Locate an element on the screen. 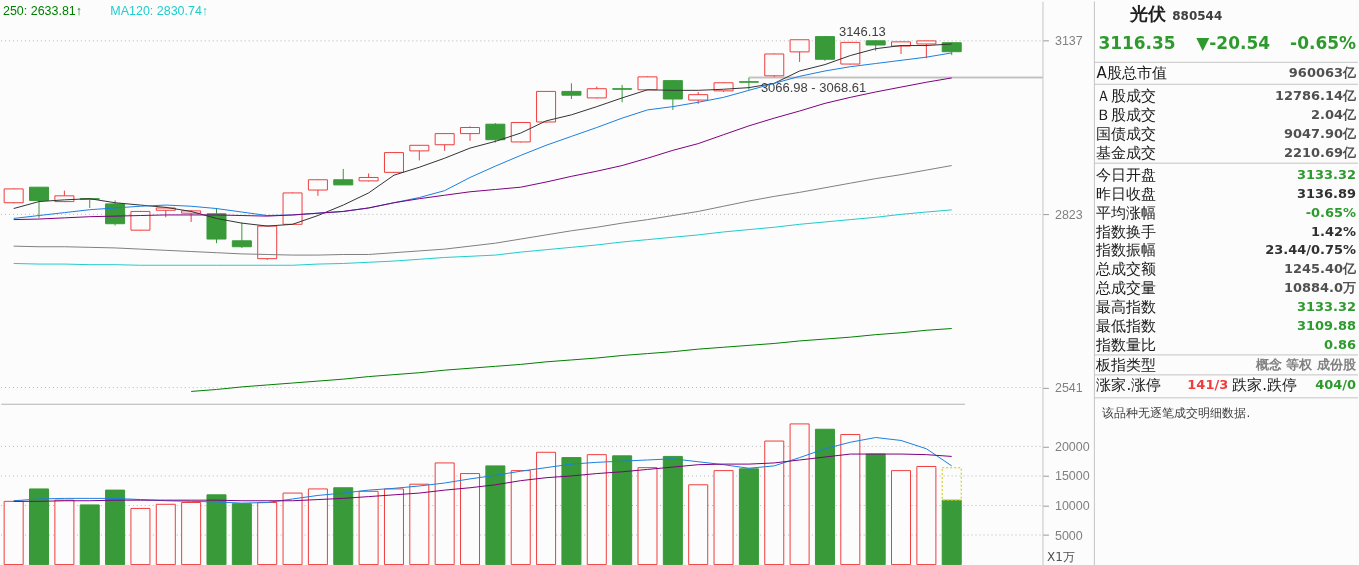  text: ▼-20.54 is located at coordinates (1233, 43).